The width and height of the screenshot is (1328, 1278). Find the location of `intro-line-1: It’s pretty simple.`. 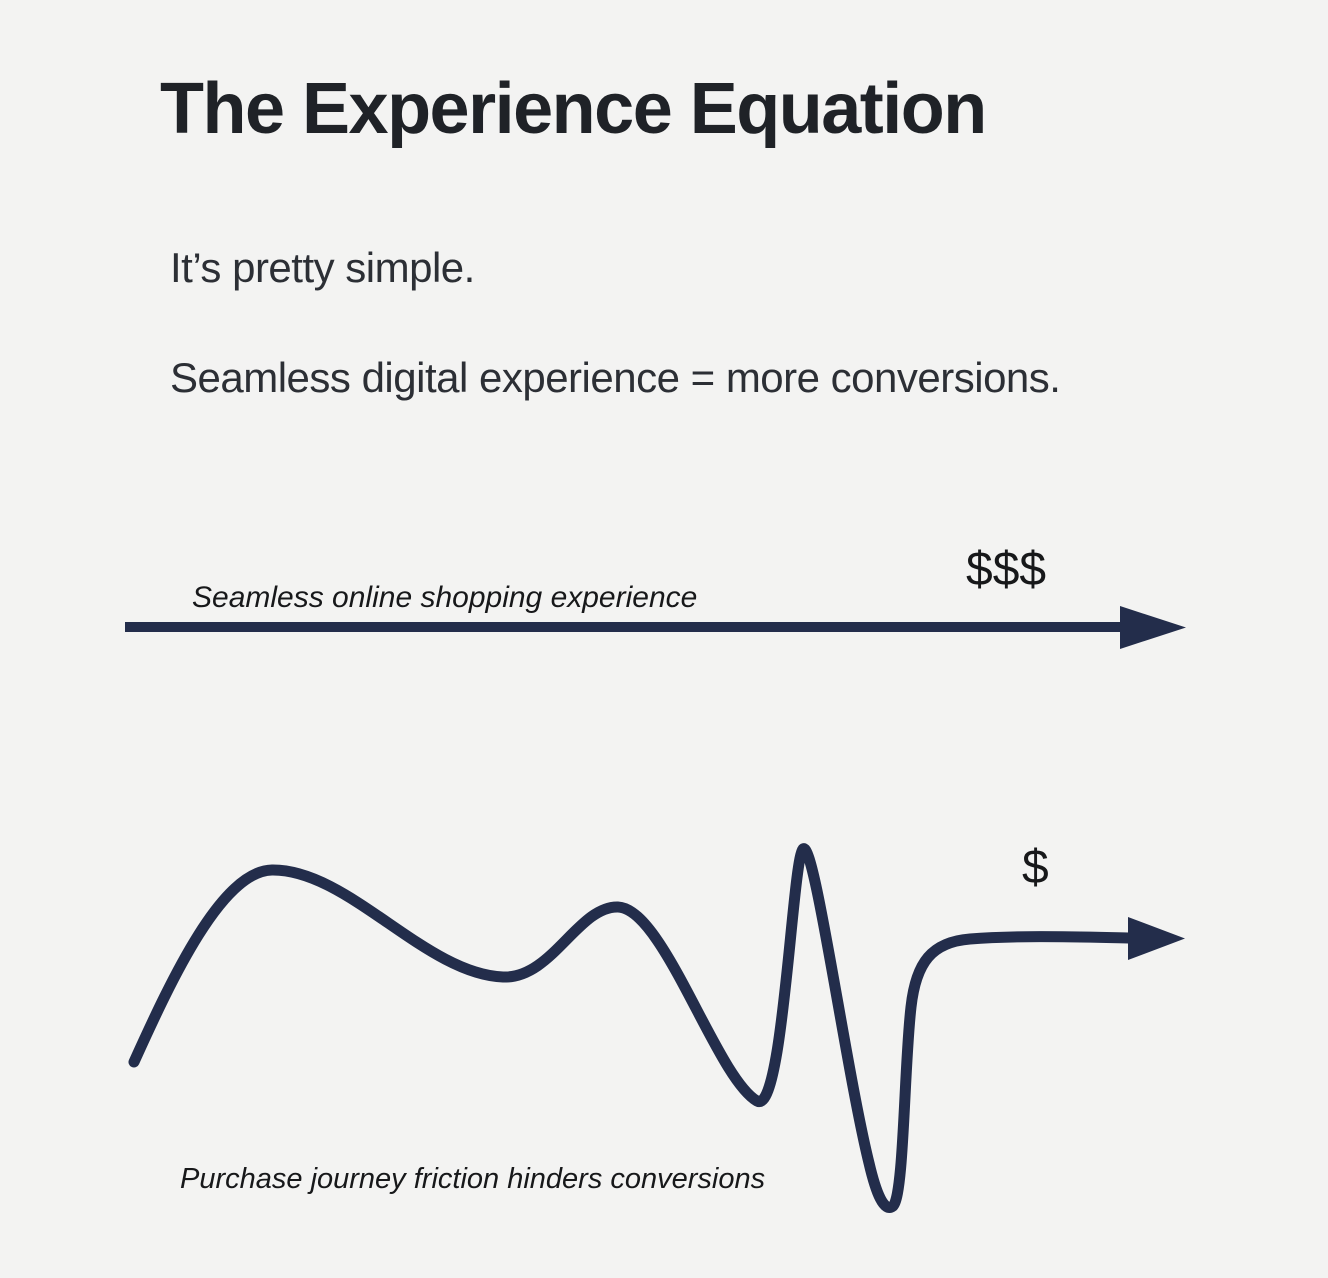

intro-line-1: It’s pretty simple. is located at coordinates (322, 267).